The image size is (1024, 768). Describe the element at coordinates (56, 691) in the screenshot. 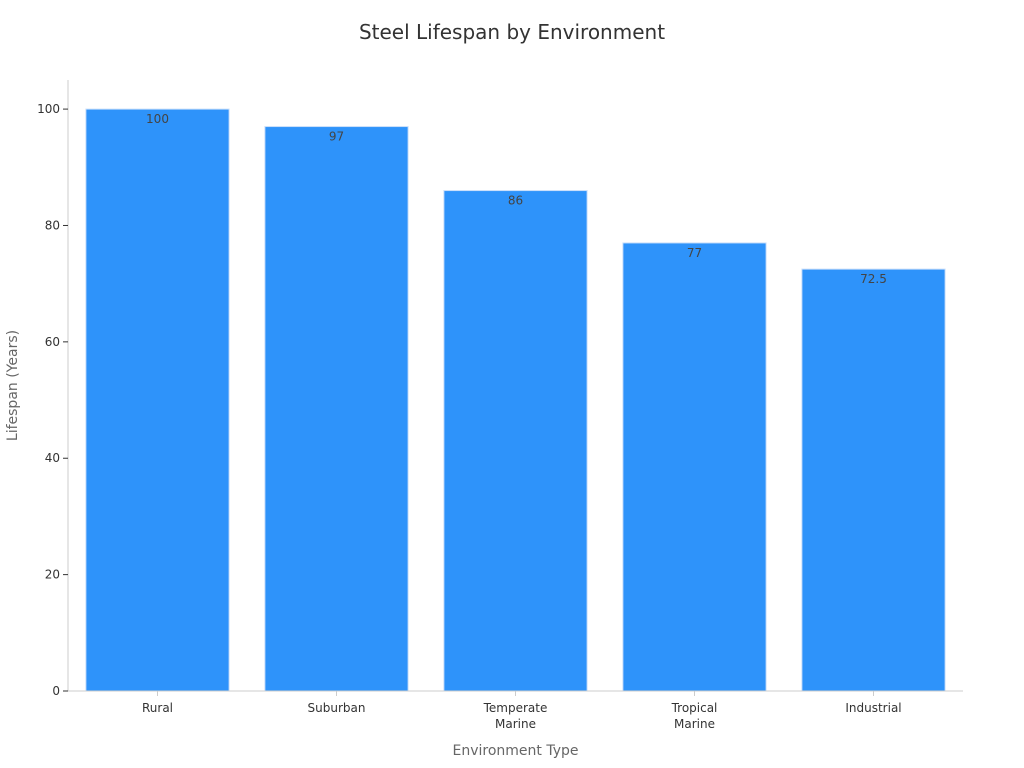

I see `y-tick-label-0: 0` at that location.